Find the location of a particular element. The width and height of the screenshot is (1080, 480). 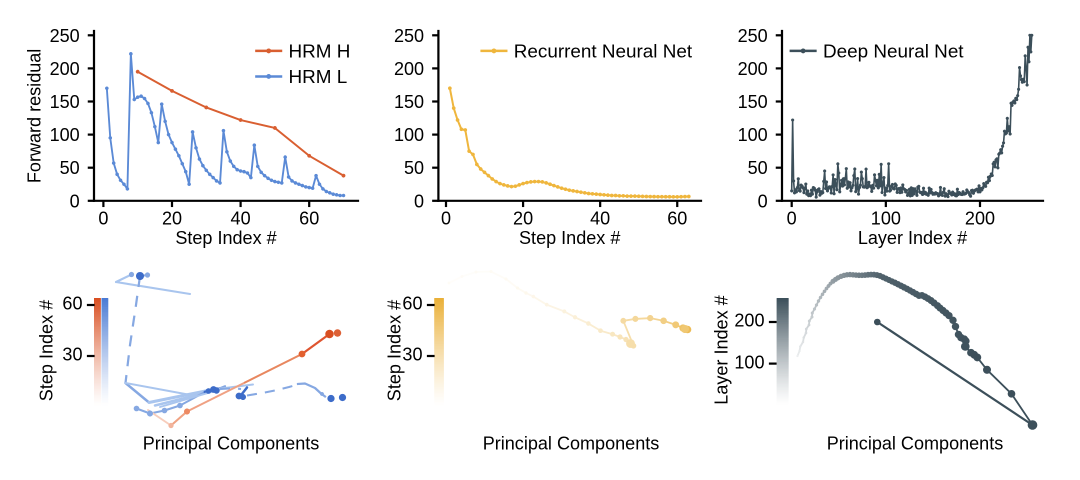

svg-text: HRM H is located at coordinates (320, 52).